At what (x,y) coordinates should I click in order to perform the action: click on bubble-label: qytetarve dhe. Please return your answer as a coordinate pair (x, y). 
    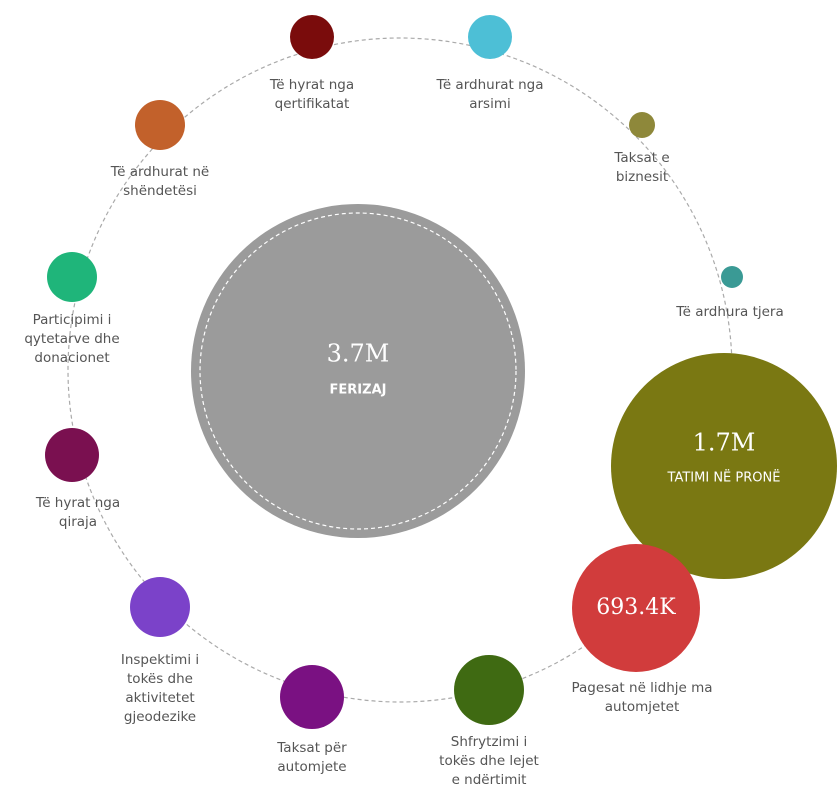
    Looking at the image, I should click on (71, 339).